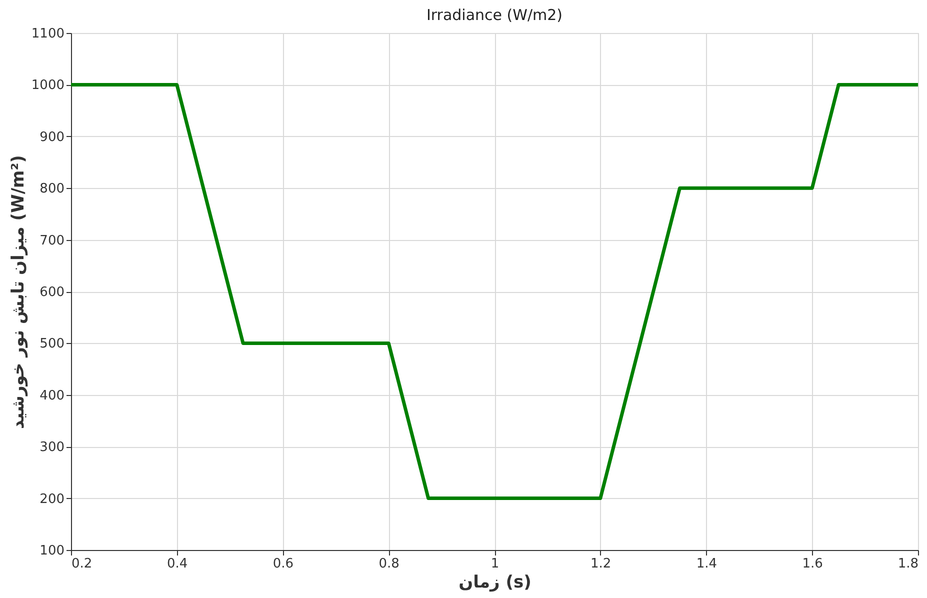 The height and width of the screenshot is (598, 927). Describe the element at coordinates (494, 15) in the screenshot. I see `chart-title: Irradiance (W/m2)` at that location.